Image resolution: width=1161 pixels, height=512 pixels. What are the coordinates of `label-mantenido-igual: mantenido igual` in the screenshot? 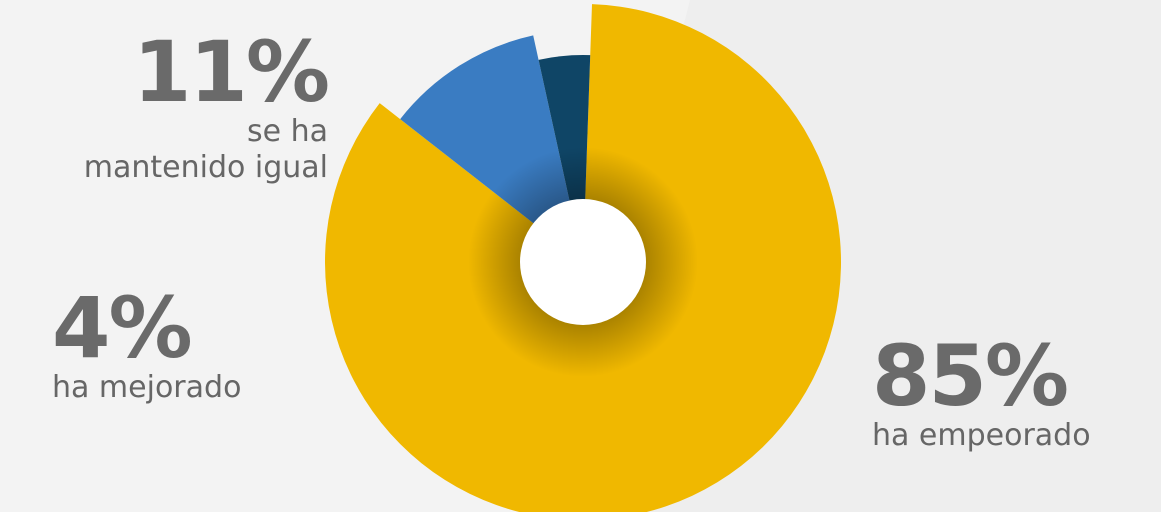 It's located at (205, 167).